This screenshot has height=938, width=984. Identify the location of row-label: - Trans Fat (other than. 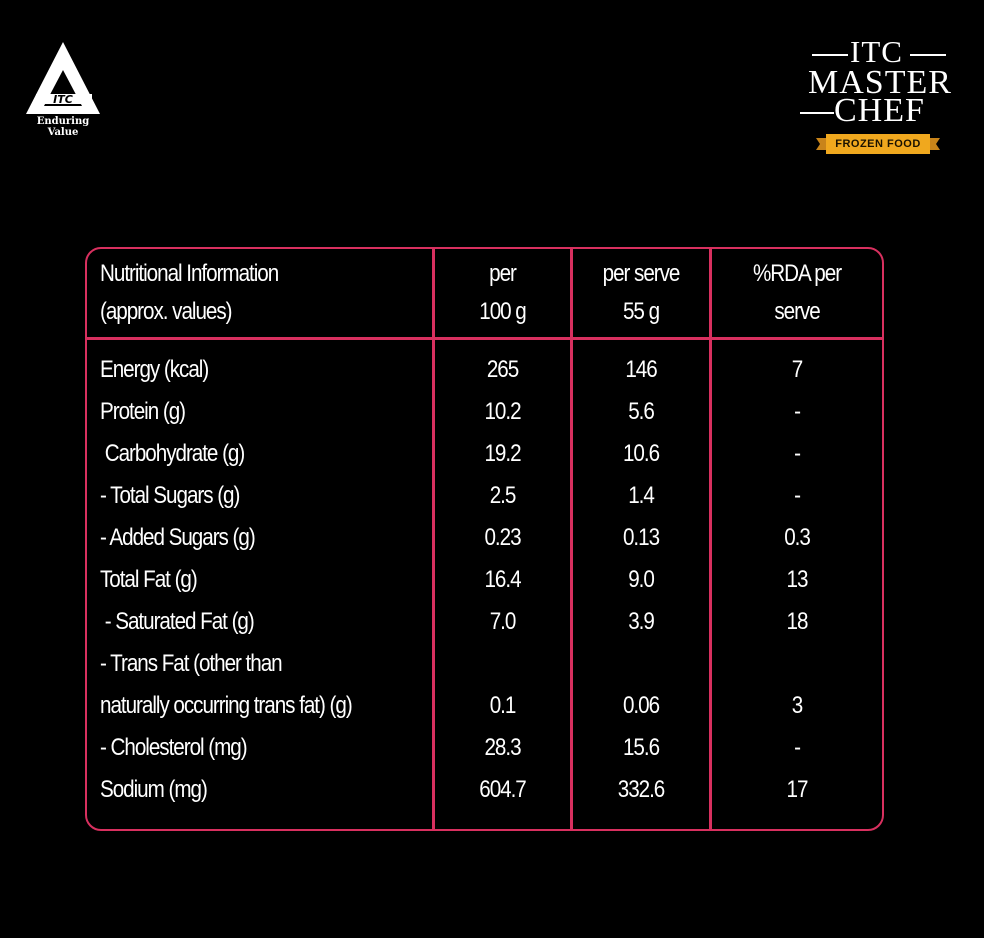
(191, 663).